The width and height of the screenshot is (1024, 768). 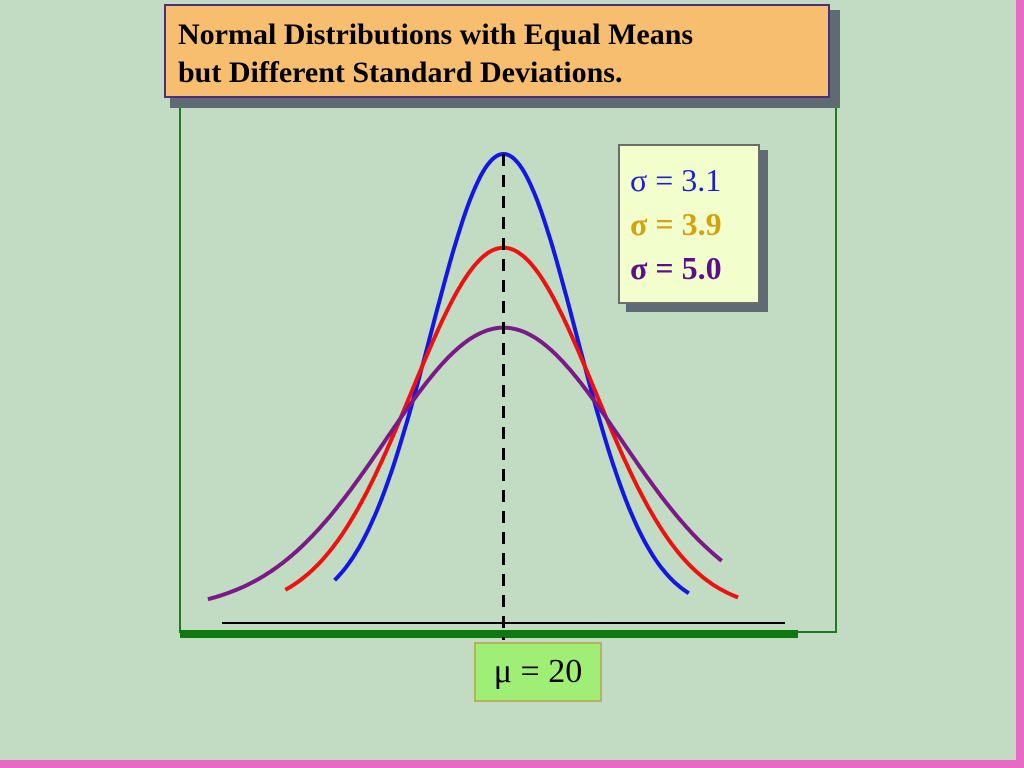 I want to click on slide-border-bottom, so click(x=512, y=764).